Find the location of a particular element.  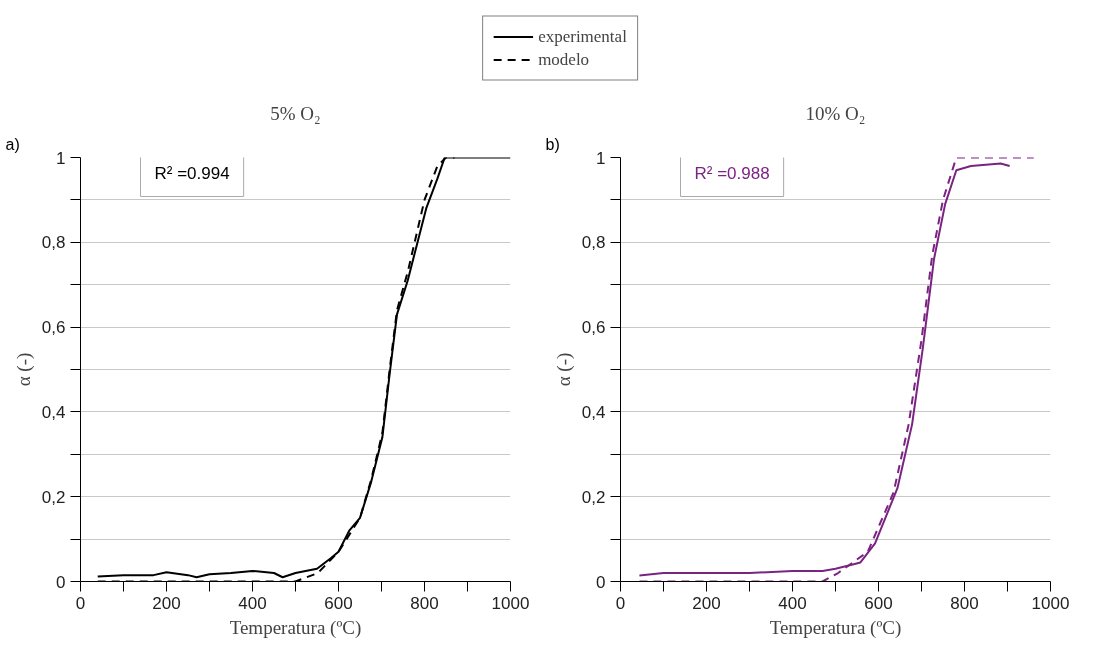

text: a) is located at coordinates (12, 144).